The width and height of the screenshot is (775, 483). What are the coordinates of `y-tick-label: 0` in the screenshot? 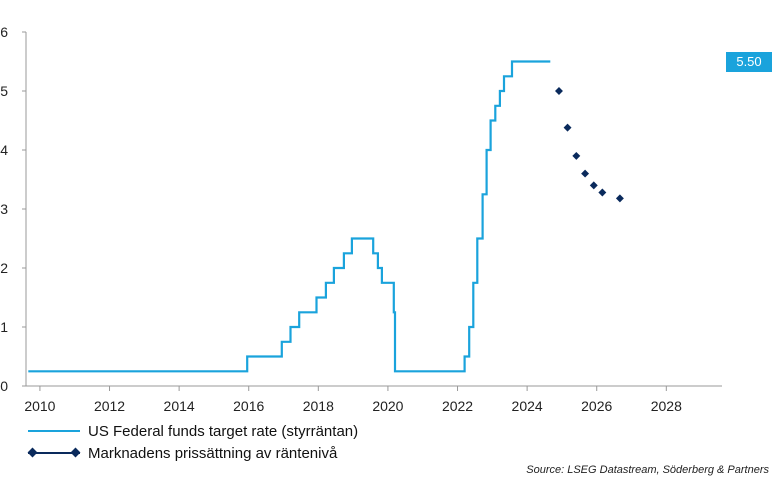 It's located at (4, 386).